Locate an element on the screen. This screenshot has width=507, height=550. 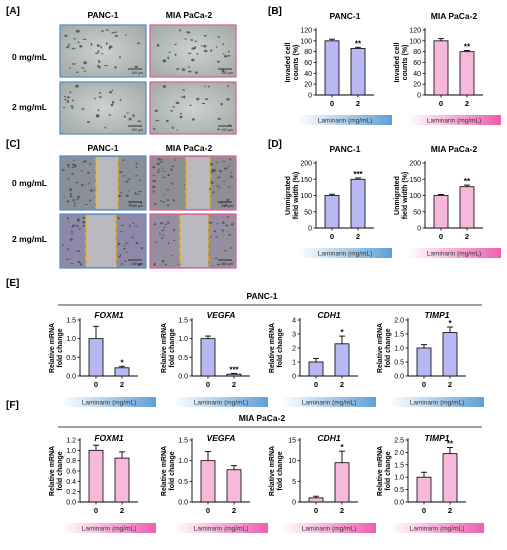
y-tick-label: 2 is located at coordinates (294, 349).